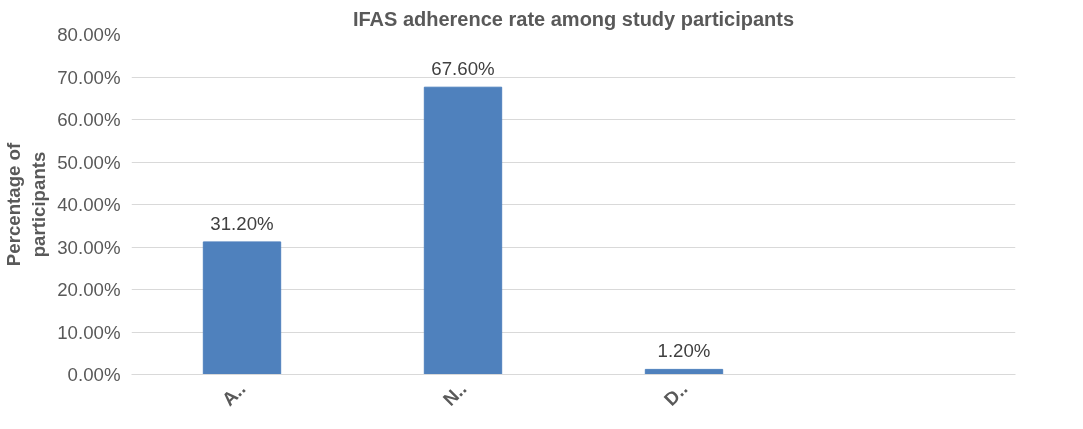 This screenshot has height=429, width=1083. What do you see at coordinates (89, 34) in the screenshot?
I see `y-tick-label: 80.00%` at bounding box center [89, 34].